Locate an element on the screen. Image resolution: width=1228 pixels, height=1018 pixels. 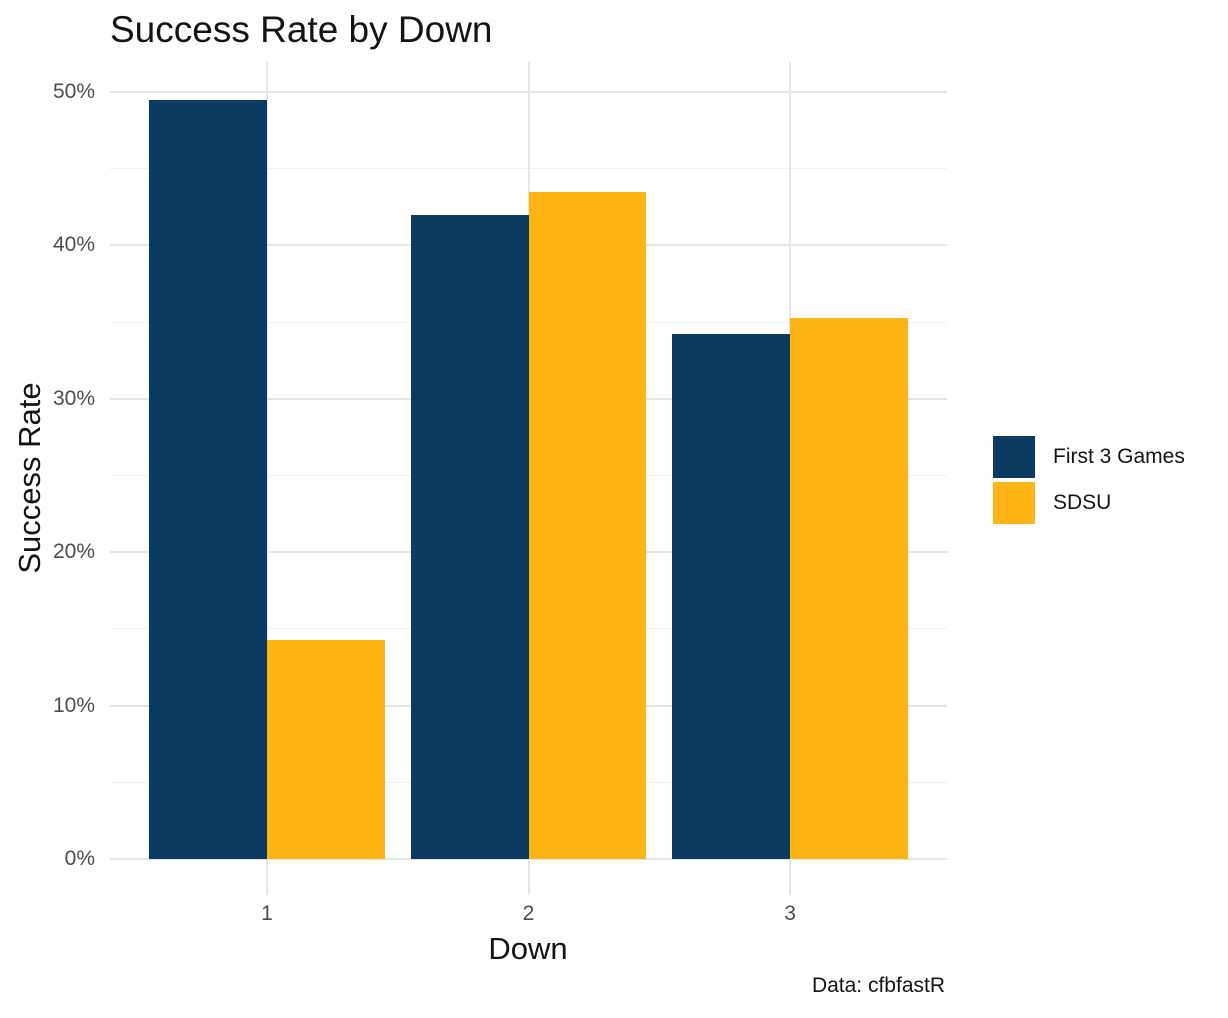
legend-item: First 3 Games is located at coordinates (1089, 457).